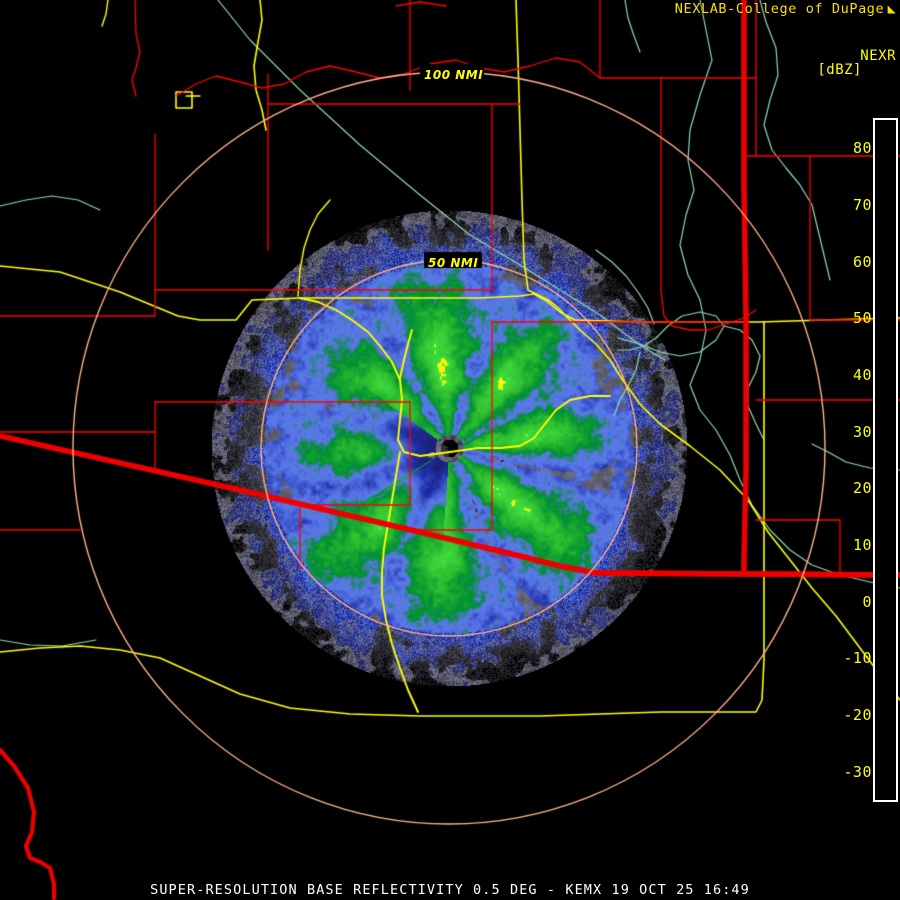 This screenshot has height=900, width=900. I want to click on cod-flag-icon: ◢, so click(891, 9).